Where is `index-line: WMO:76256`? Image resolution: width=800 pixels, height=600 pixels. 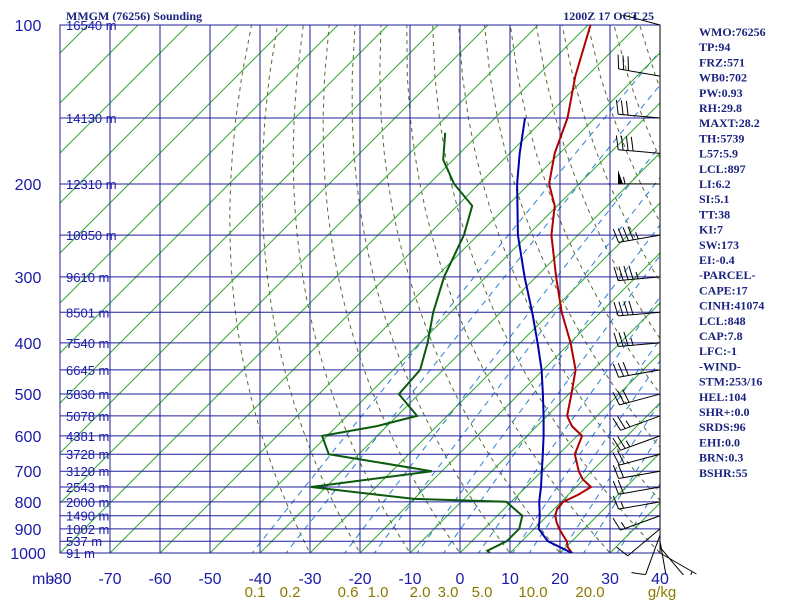
index-line: WMO:76256 is located at coordinates (732, 32).